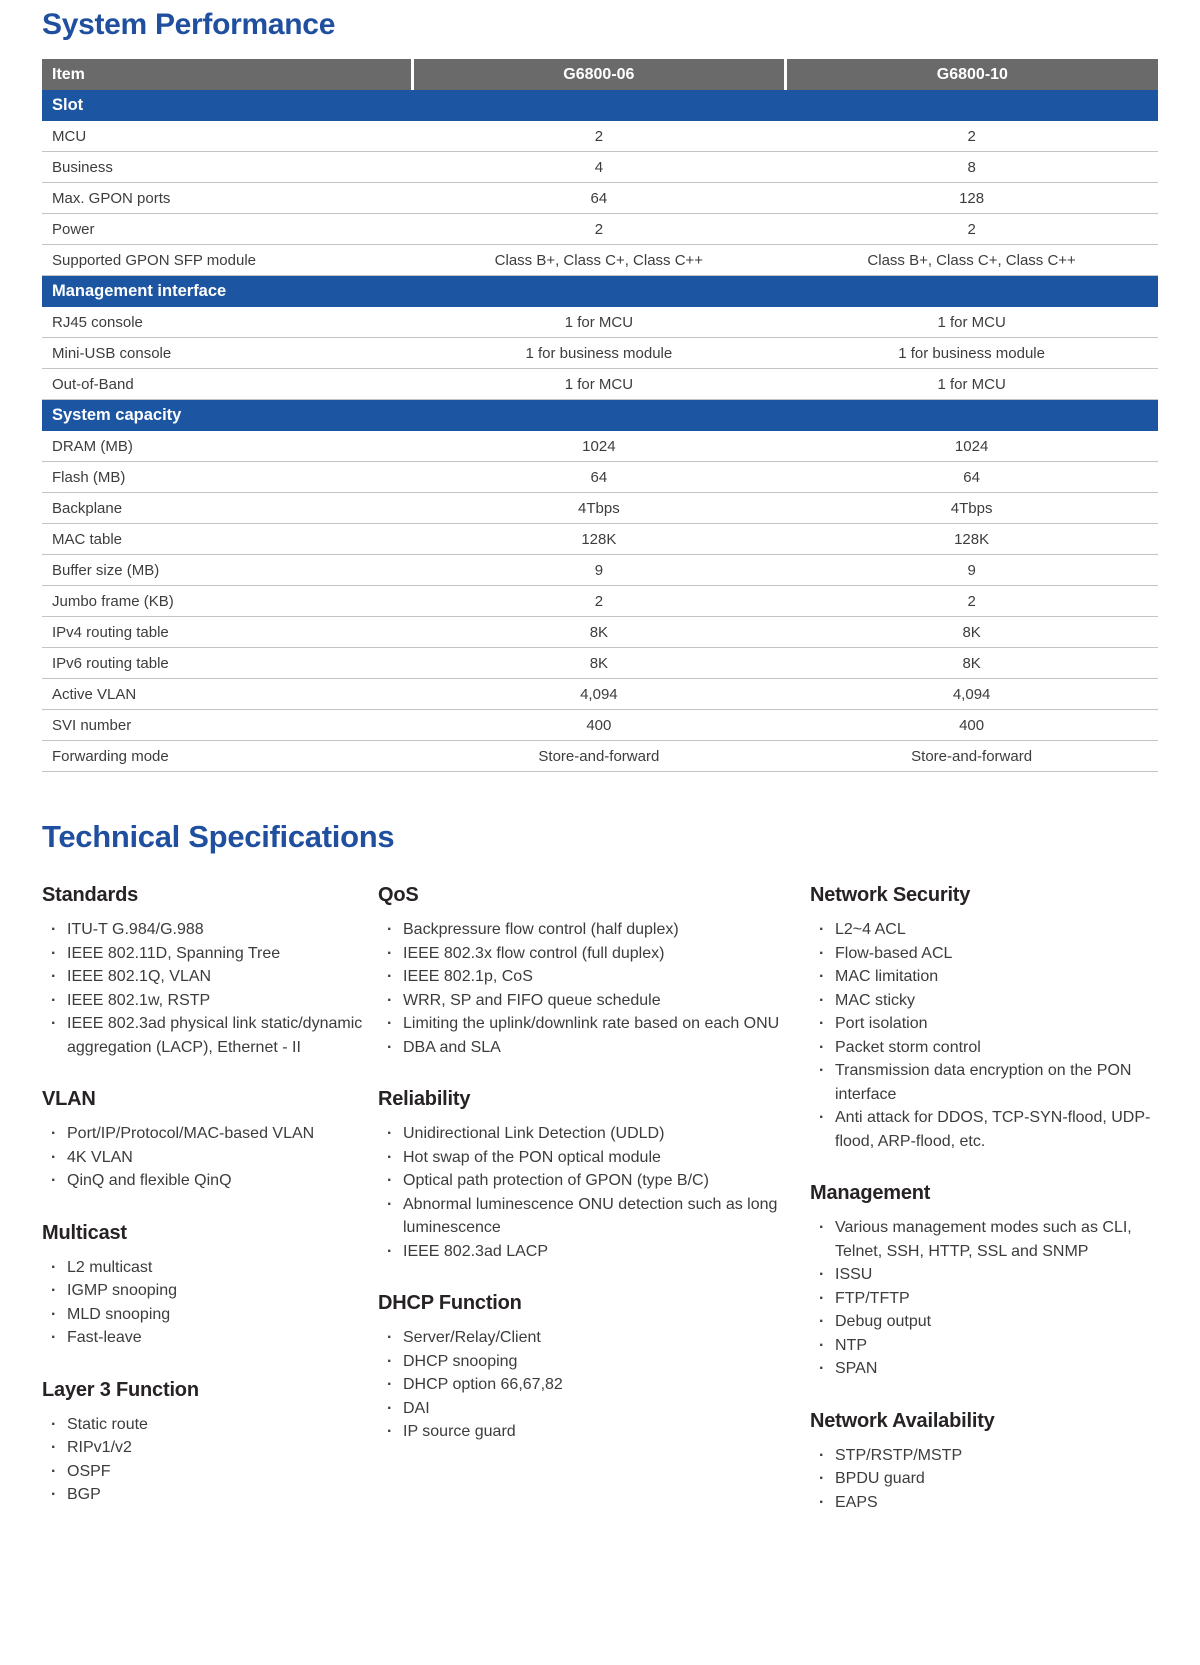  Describe the element at coordinates (971, 756) in the screenshot. I see `row-value-g6800-10: Store-and-forward` at that location.